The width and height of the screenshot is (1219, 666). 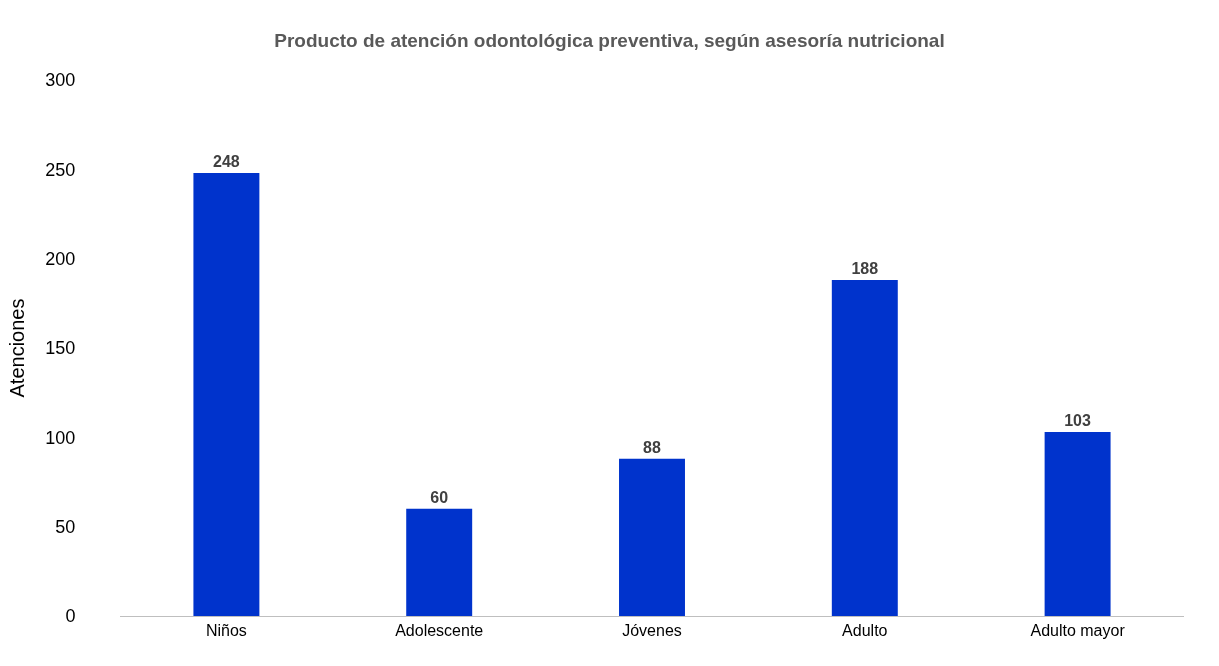 I want to click on x-tick-label: Niños, so click(x=226, y=631).